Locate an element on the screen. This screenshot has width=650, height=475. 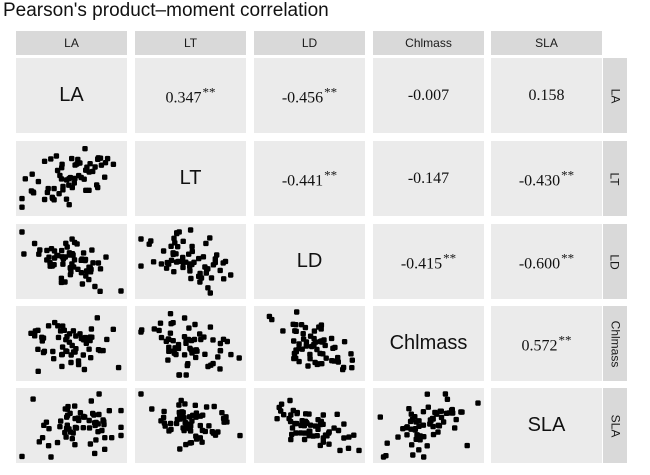
correlation-value: -0.430 is located at coordinates (539, 180).